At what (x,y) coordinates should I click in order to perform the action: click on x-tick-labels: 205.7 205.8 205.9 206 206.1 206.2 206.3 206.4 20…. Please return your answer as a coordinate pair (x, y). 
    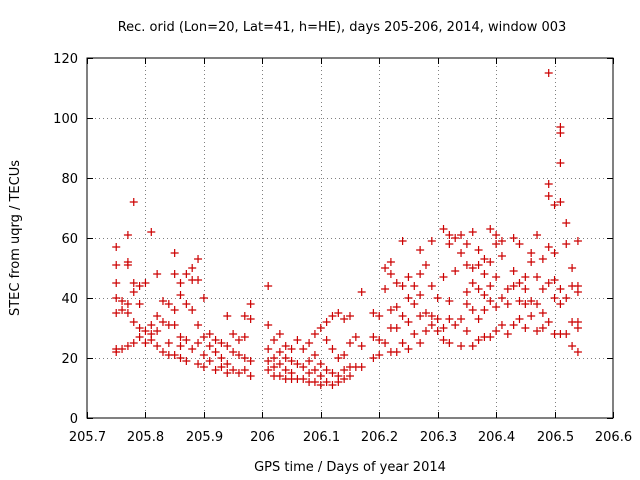
    Looking at the image, I should click on (350, 437).